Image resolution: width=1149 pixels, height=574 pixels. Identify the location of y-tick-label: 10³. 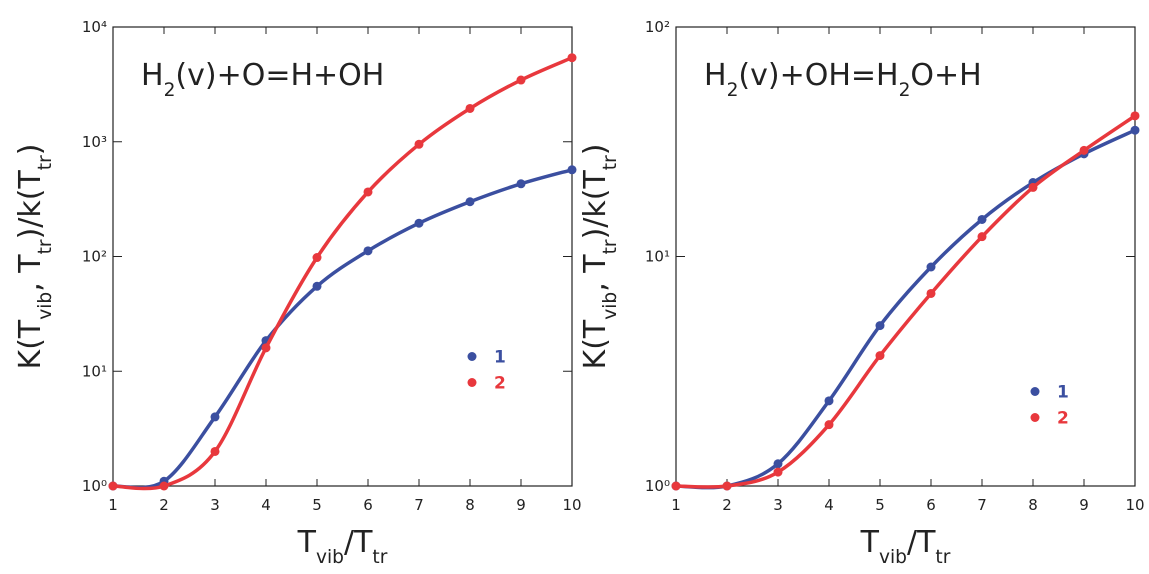
(94, 142).